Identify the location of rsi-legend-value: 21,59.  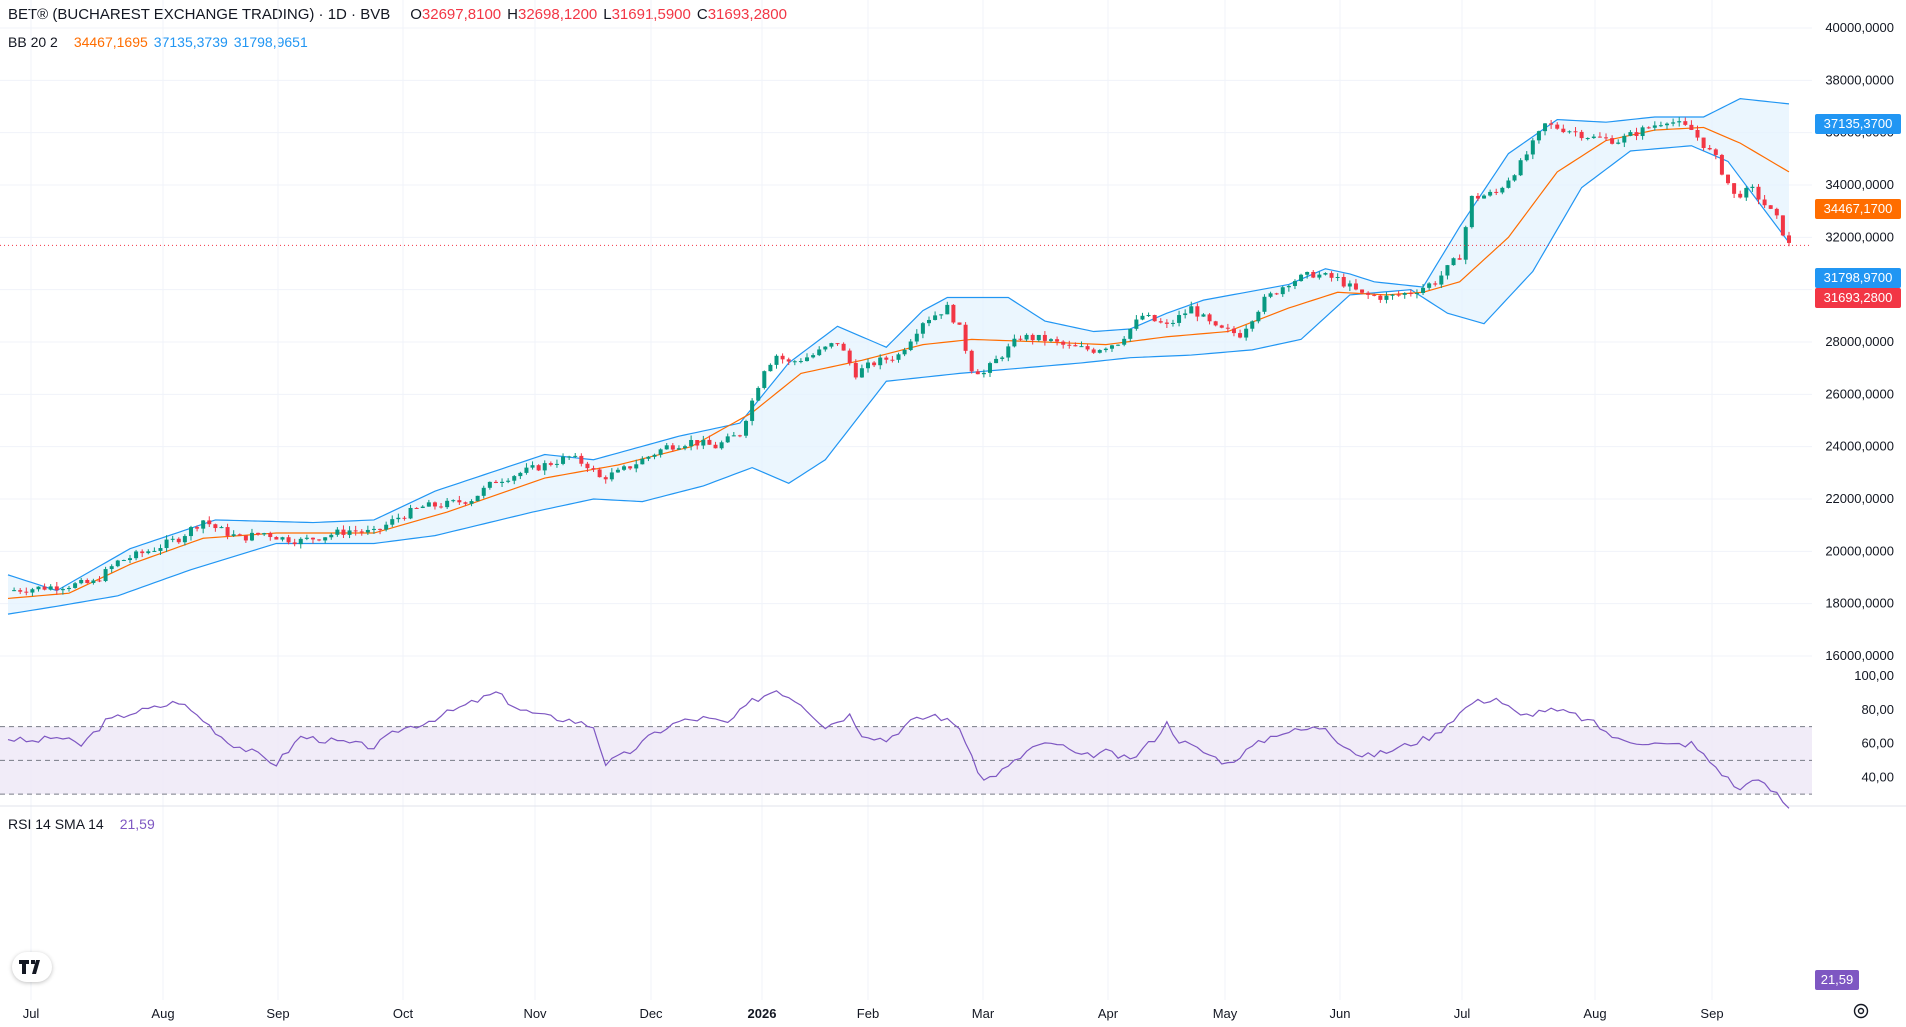
(137, 824).